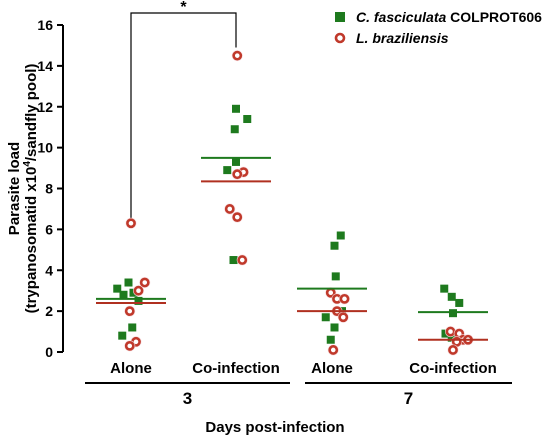  Describe the element at coordinates (49, 352) in the screenshot. I see `y-tick-label: 0` at that location.